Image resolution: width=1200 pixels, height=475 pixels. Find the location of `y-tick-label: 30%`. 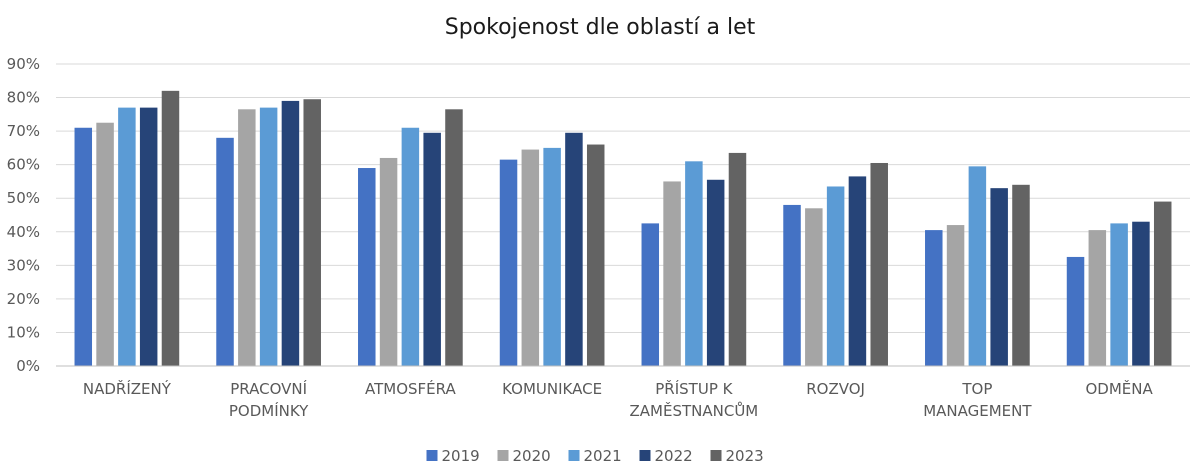

y-tick-label: 30% is located at coordinates (23, 265).